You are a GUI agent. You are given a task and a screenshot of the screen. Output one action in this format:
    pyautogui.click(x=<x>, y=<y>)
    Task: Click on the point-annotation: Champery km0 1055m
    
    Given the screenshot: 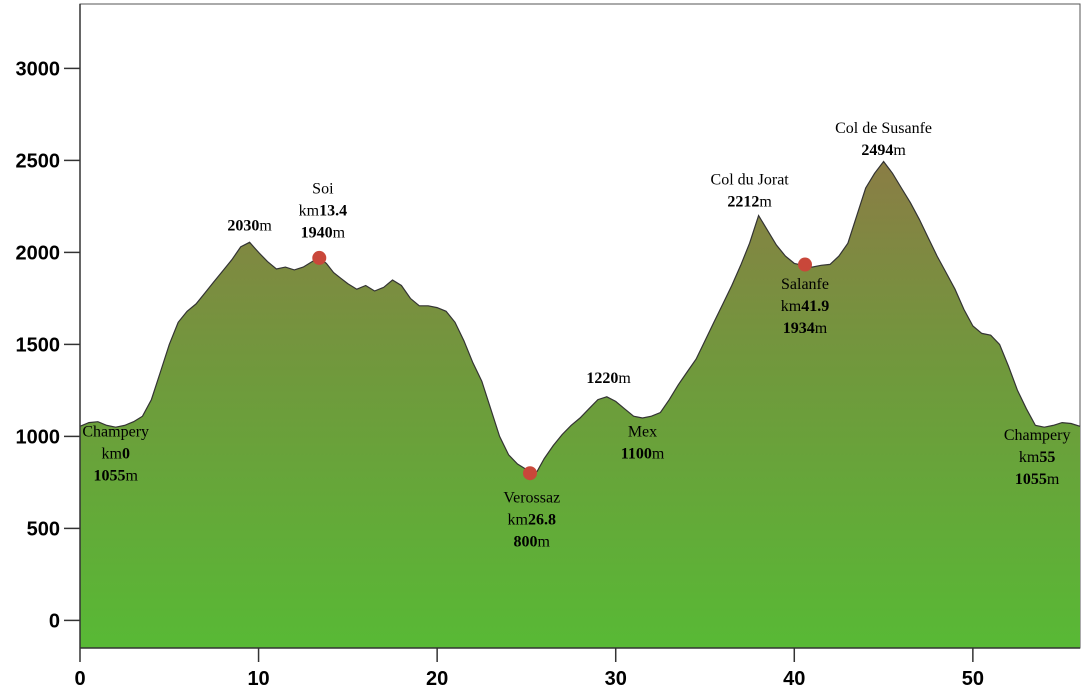 What is the action you would take?
    pyautogui.click(x=115, y=453)
    